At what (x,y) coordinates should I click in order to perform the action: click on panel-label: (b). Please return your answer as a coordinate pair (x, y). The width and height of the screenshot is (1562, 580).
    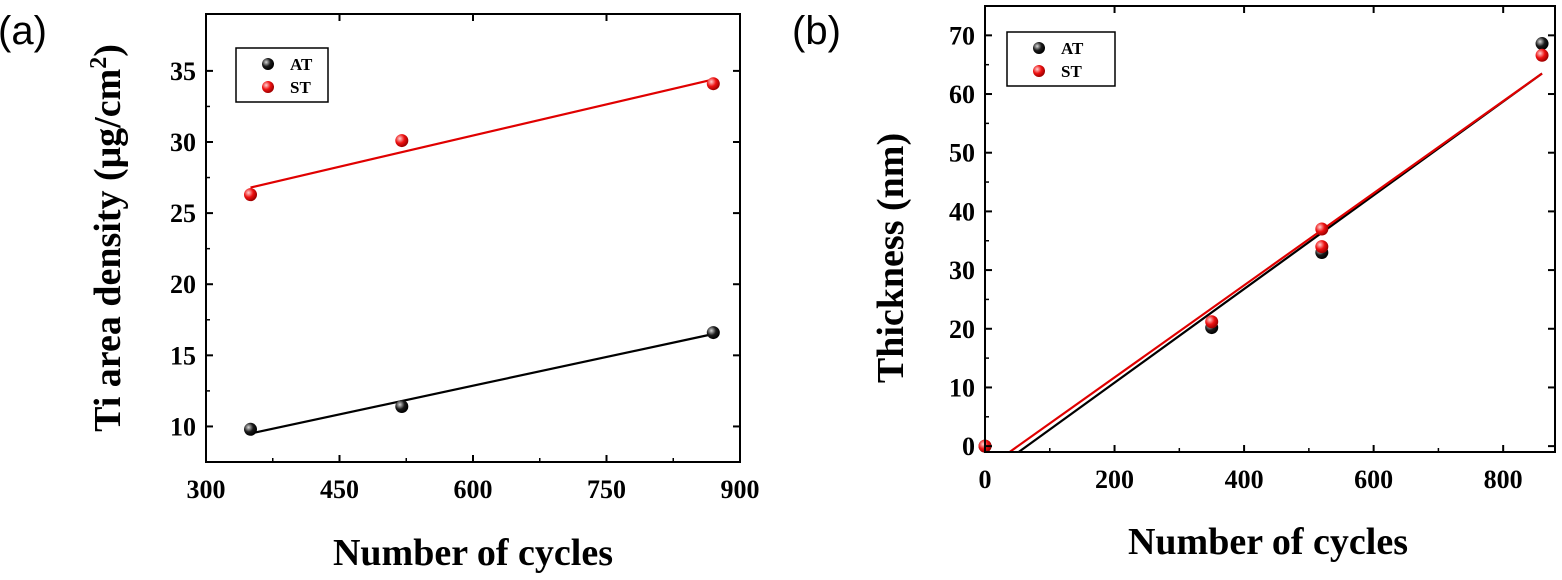
    Looking at the image, I should click on (816, 31).